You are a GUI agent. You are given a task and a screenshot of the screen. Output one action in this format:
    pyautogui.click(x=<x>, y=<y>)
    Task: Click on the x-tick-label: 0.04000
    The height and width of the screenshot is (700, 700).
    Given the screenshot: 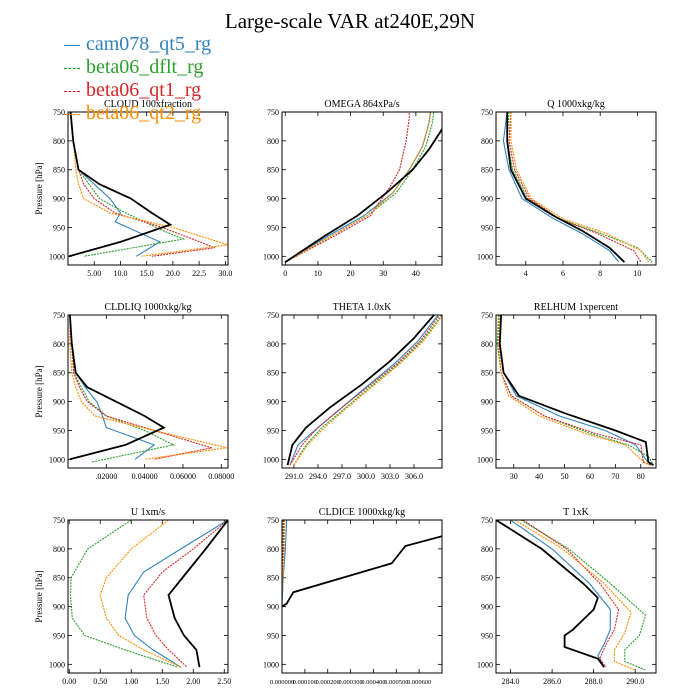 What is the action you would take?
    pyautogui.click(x=145, y=476)
    